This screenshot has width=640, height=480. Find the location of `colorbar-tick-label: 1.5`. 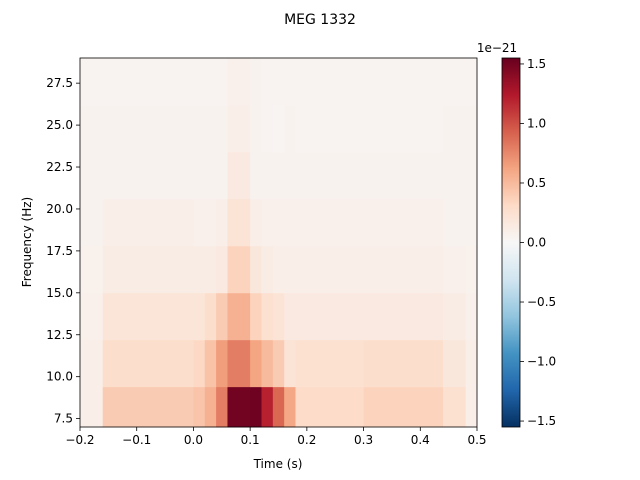

colorbar-tick-label: 1.5 is located at coordinates (536, 64).